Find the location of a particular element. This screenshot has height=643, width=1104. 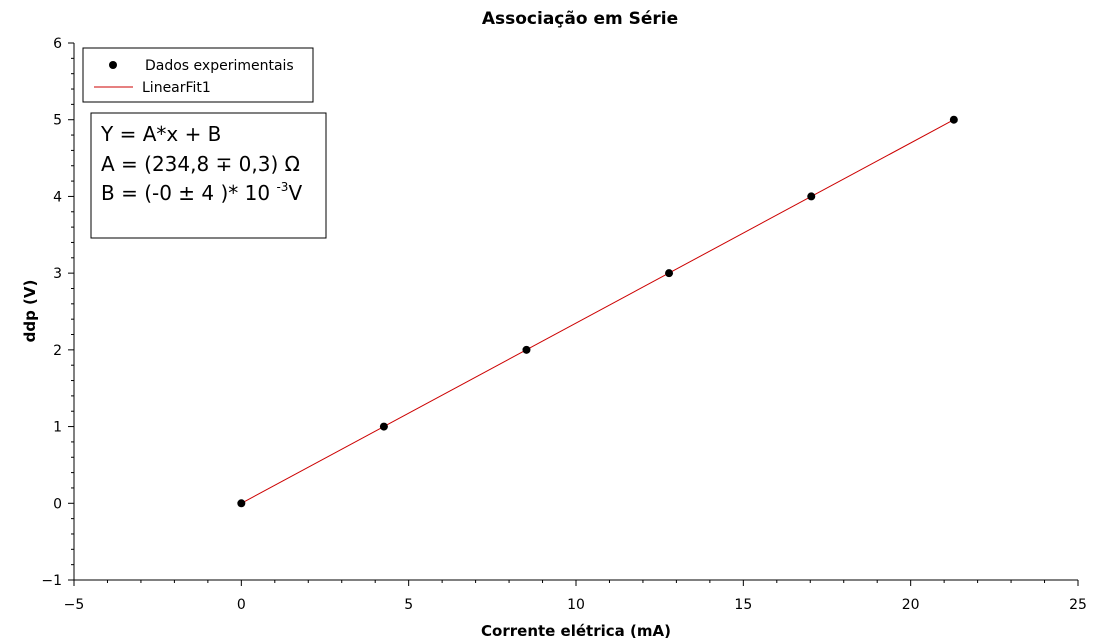

y-ticks: −1 0 1 2 3 4 5 6 is located at coordinates (57, 312).